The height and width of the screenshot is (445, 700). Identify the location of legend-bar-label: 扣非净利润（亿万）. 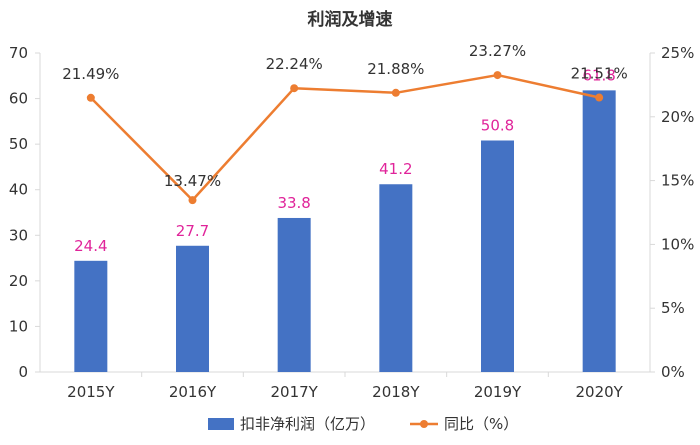
(307, 424).